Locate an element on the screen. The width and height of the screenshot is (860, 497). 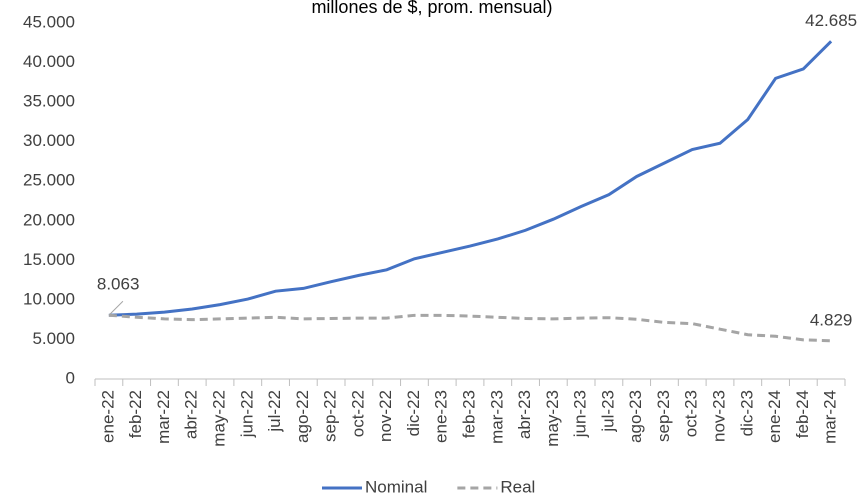
x-tick-label: oct-22 is located at coordinates (357, 413).